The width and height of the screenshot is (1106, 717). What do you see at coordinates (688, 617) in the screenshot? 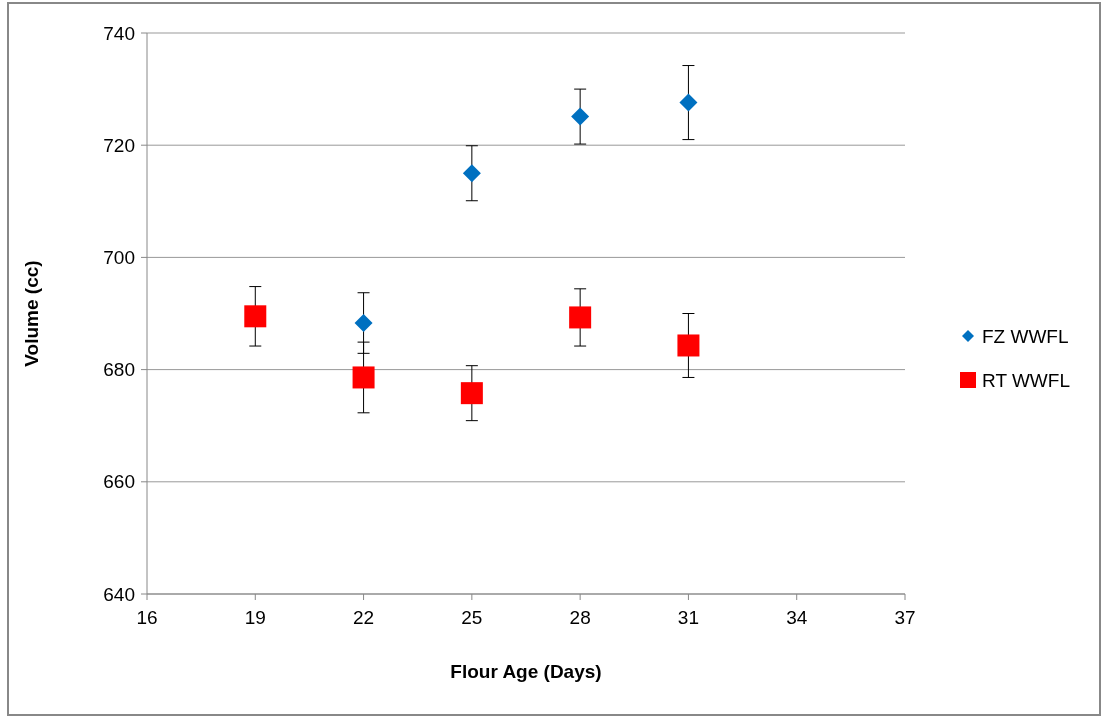
I see `x-tick-label: 31` at bounding box center [688, 617].